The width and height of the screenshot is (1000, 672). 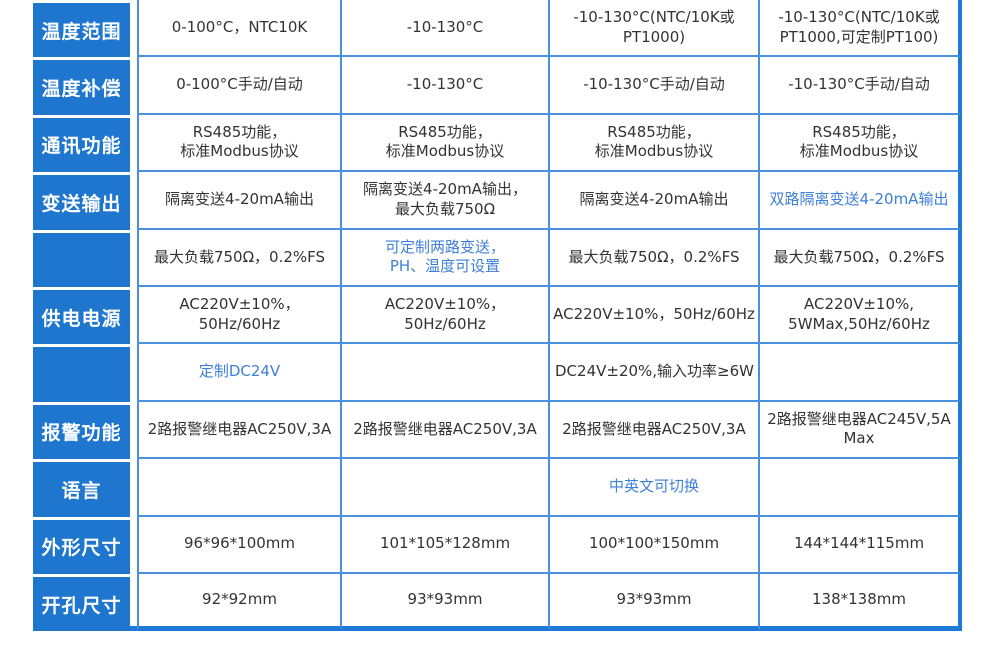 What do you see at coordinates (861, 258) in the screenshot?
I see `spec-cell-load-accuracy-col4: 最大负载750Ω，0.2%FS` at bounding box center [861, 258].